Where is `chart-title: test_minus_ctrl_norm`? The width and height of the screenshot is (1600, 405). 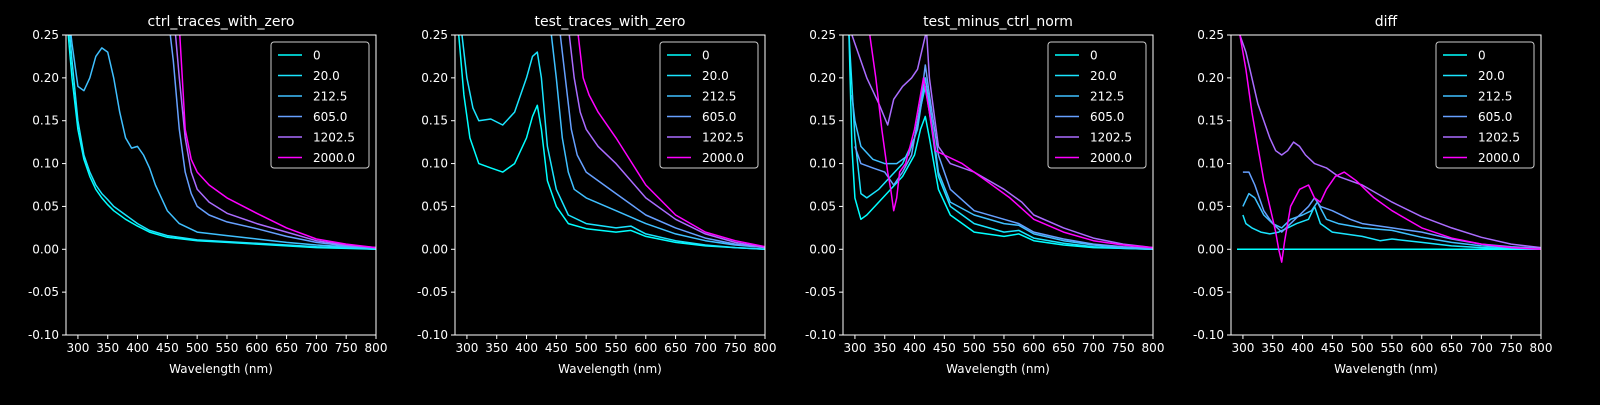
chart-title: test_minus_ctrl_norm is located at coordinates (998, 22).